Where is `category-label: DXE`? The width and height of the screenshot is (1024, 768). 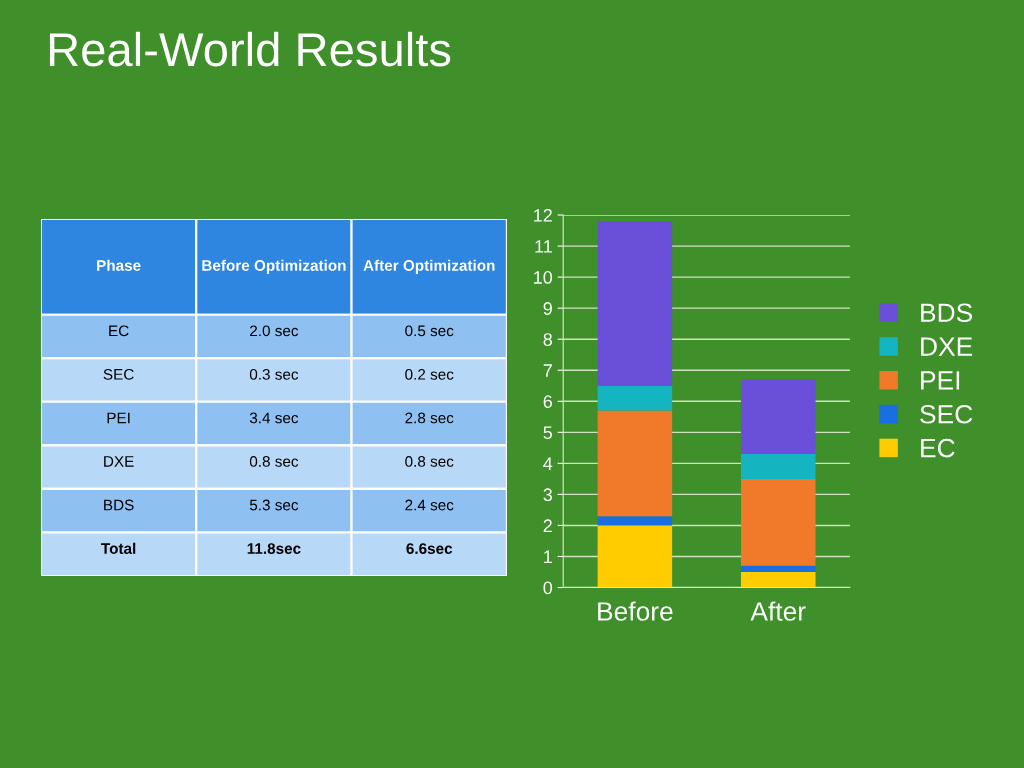 category-label: DXE is located at coordinates (119, 461).